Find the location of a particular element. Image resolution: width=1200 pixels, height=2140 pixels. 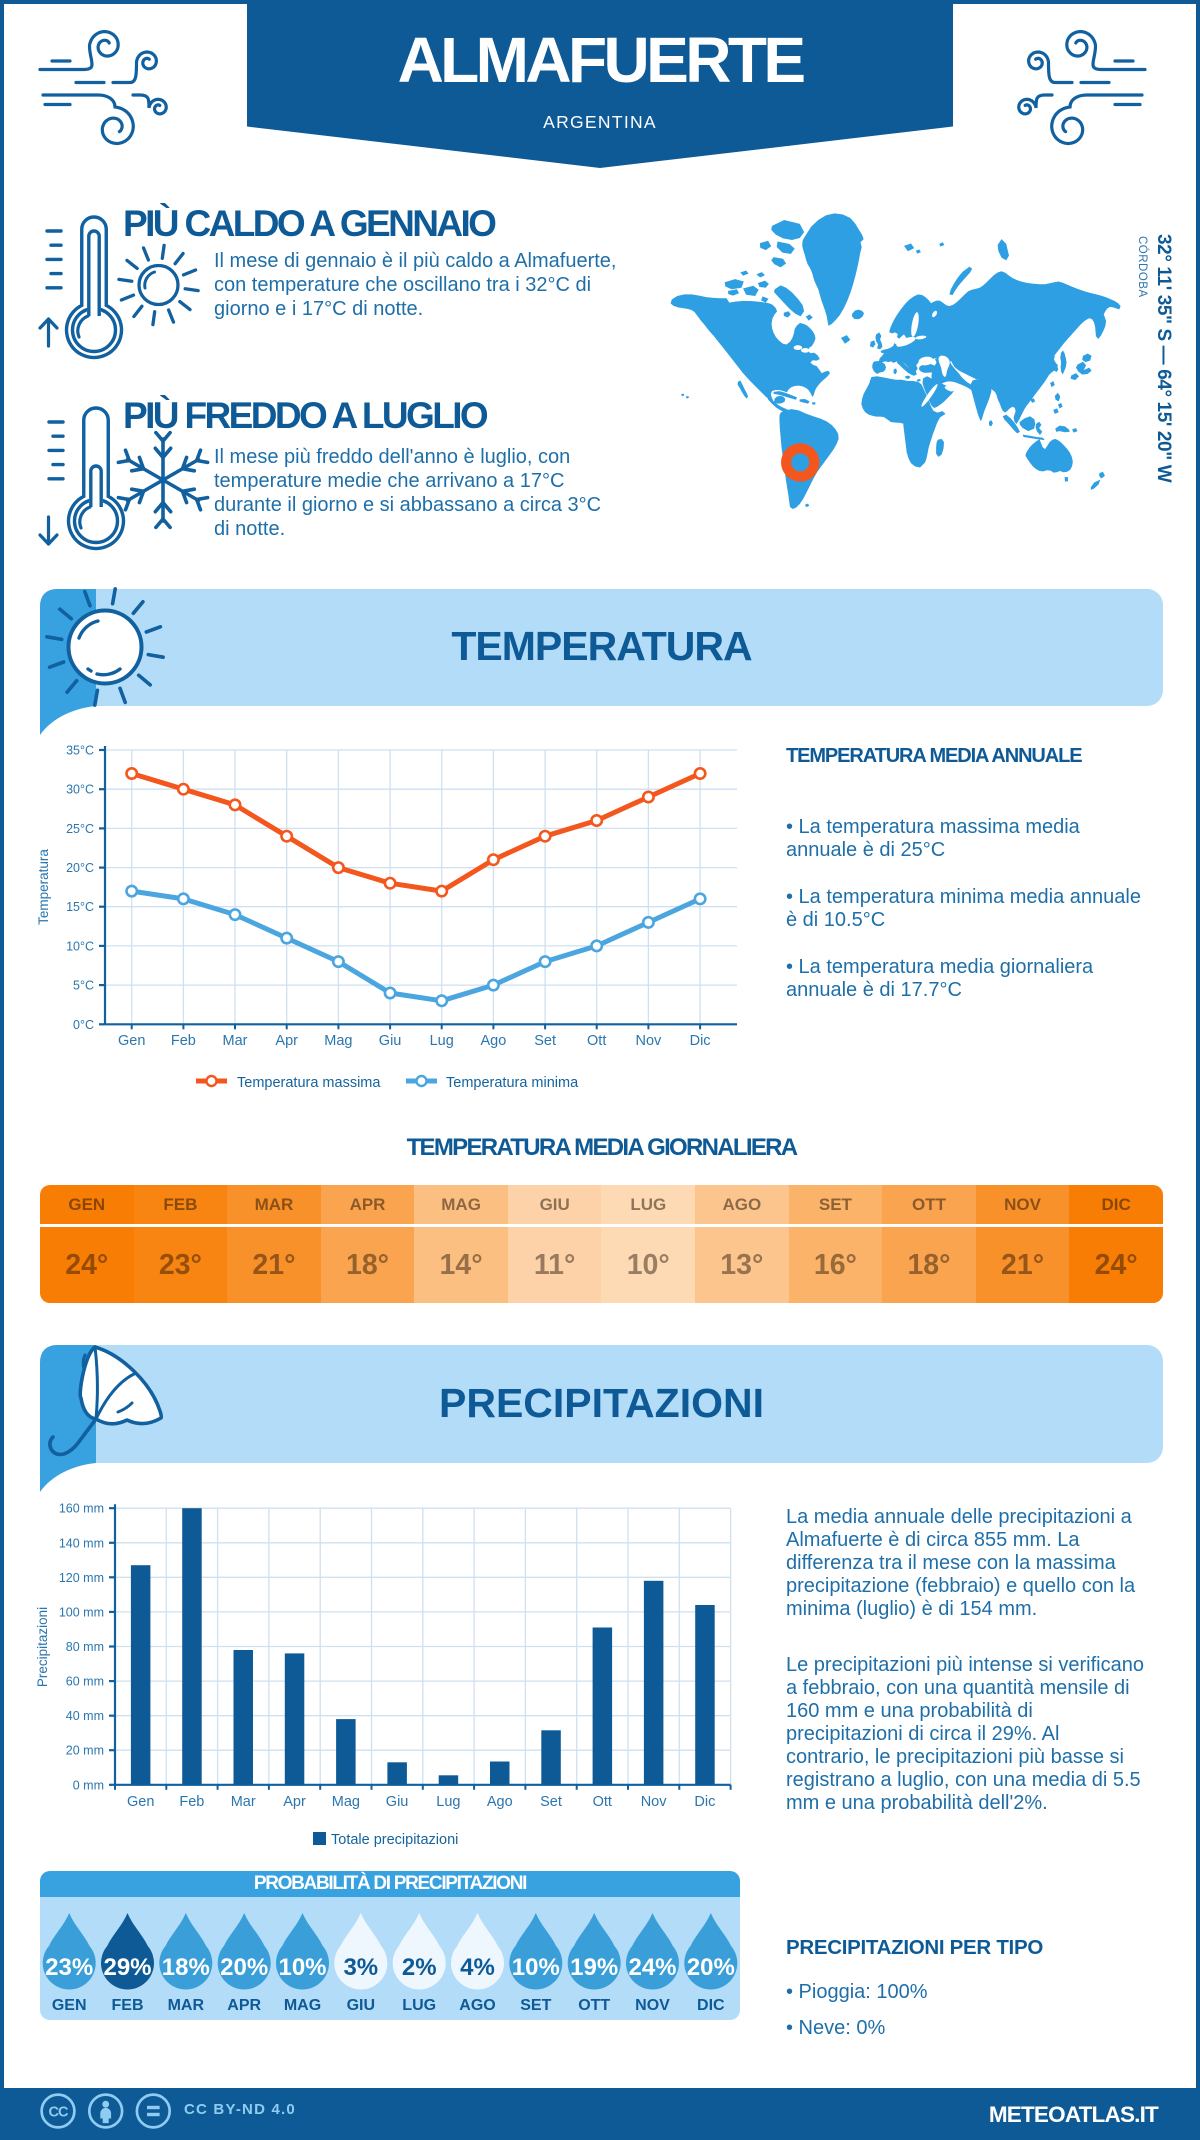

svg-text: 20 mm is located at coordinates (85, 1751).